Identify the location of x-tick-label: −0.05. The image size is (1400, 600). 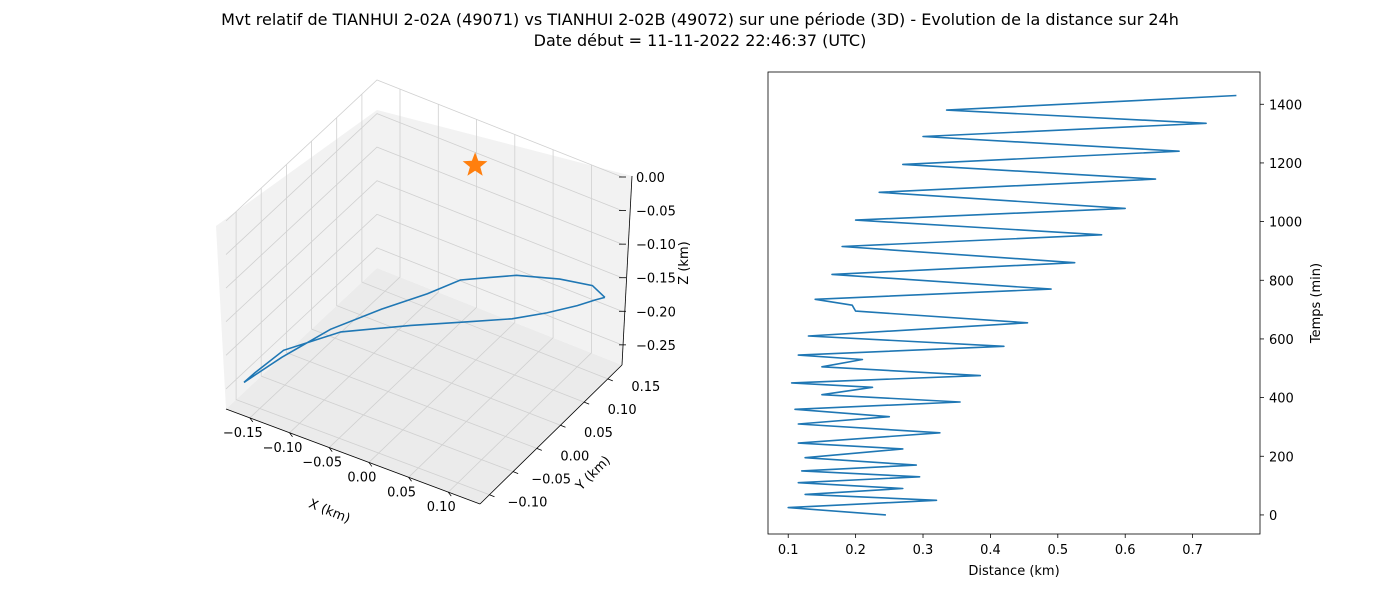
(322, 463).